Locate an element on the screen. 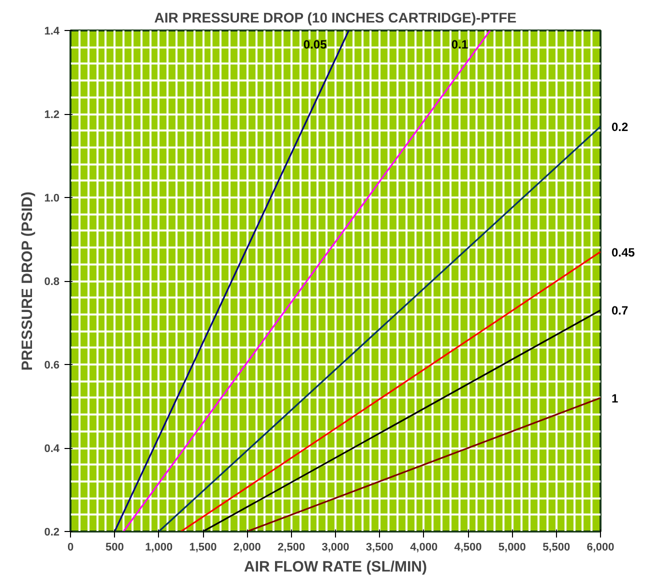 This screenshot has height=584, width=656. x-tick-label: 1,000 is located at coordinates (159, 548).